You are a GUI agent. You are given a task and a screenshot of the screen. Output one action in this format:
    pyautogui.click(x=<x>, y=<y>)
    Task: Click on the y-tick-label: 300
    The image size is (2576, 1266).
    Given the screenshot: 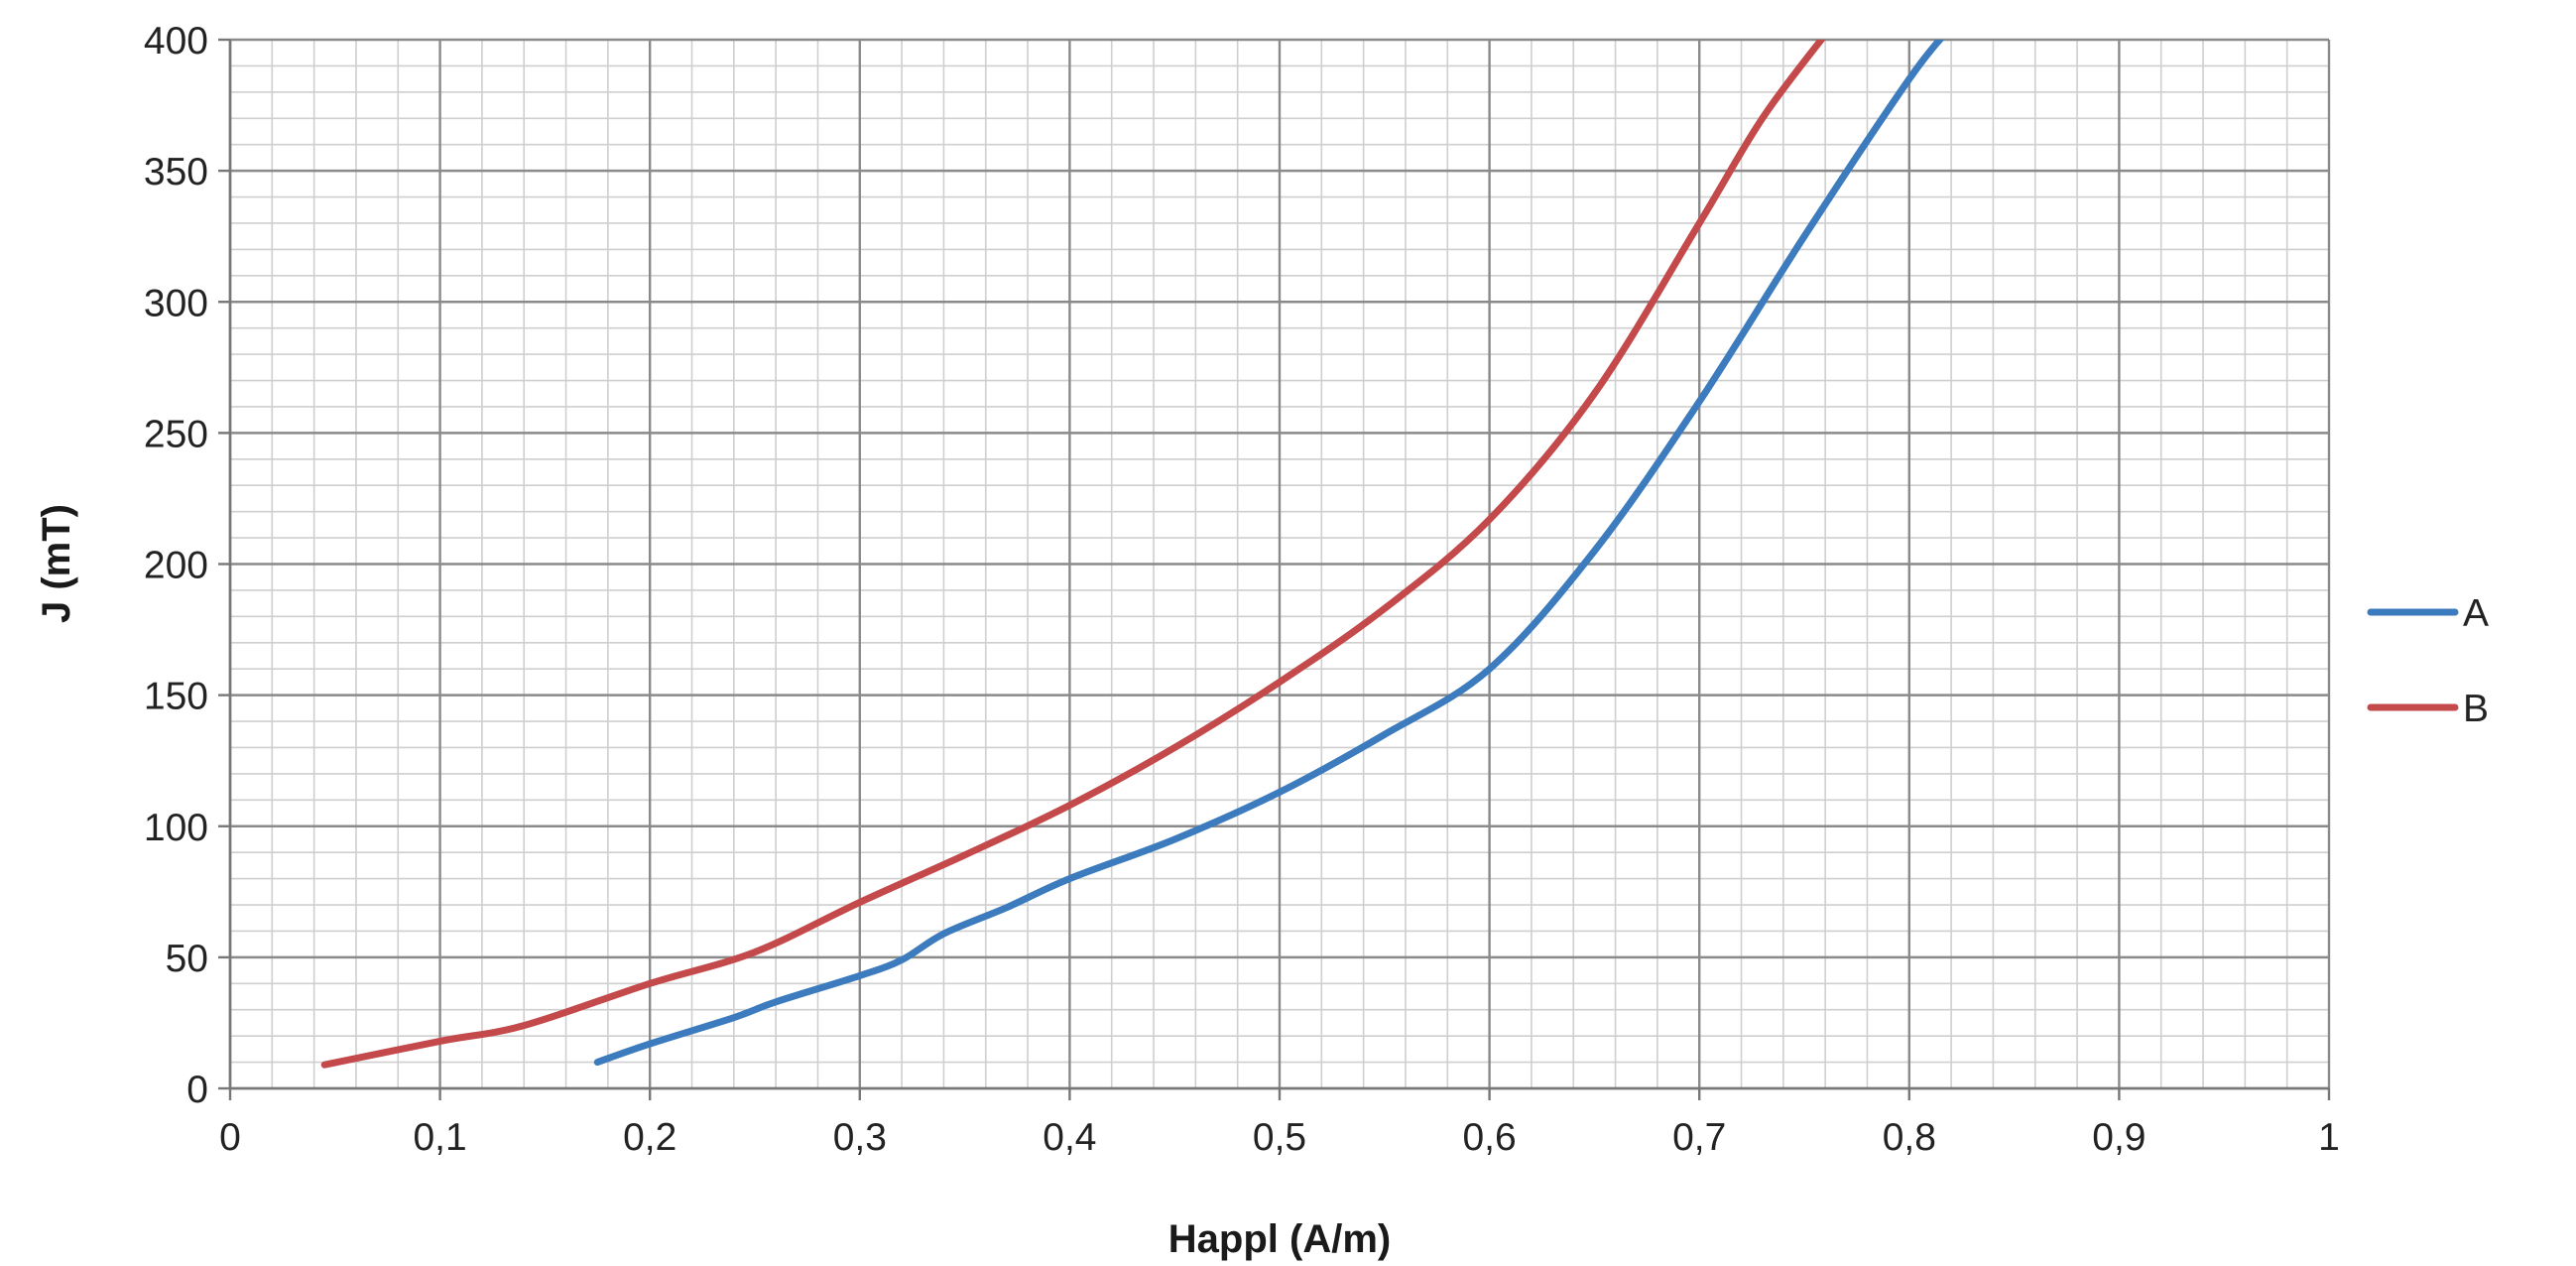 What is the action you would take?
    pyautogui.click(x=176, y=303)
    